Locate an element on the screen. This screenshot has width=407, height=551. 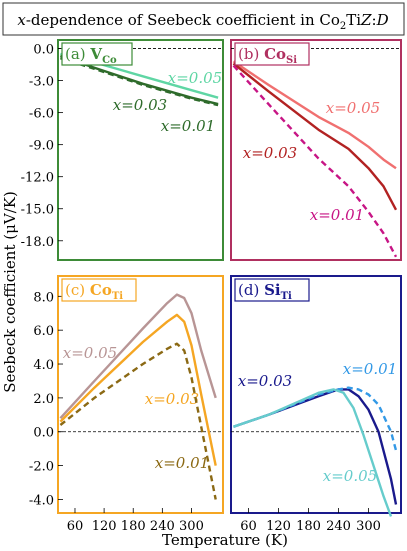
y-tick-label: -6.0 is located at coordinates (41, 114).